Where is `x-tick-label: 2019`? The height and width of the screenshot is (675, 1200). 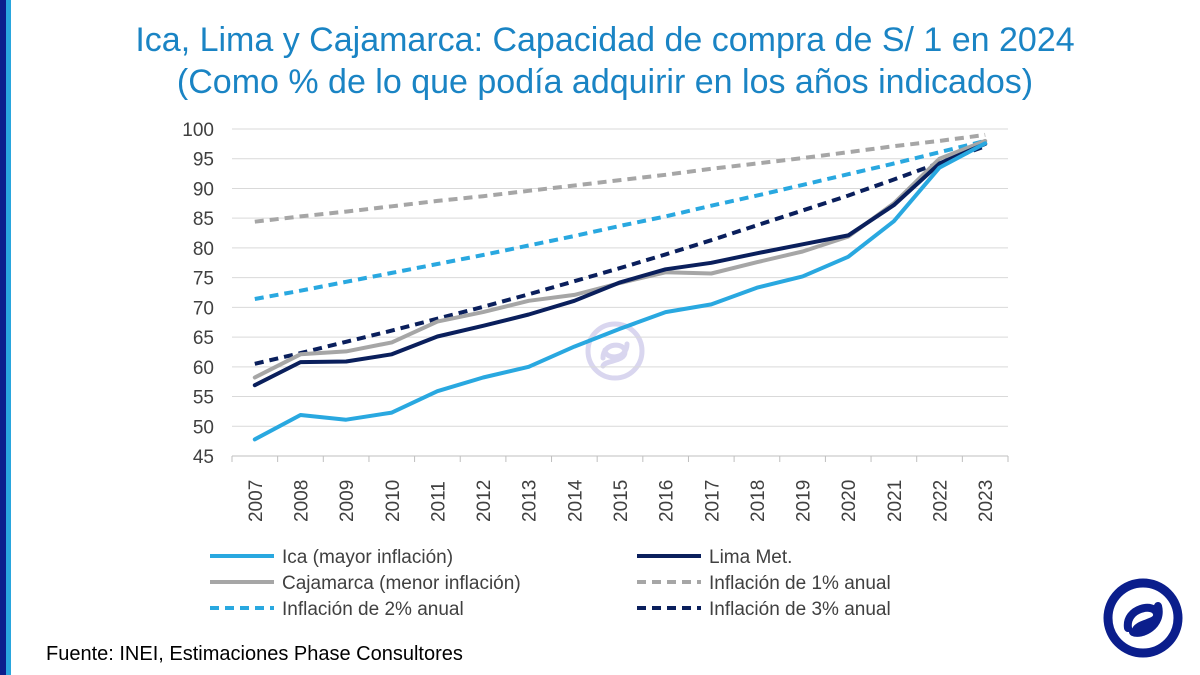
x-tick-label: 2019 is located at coordinates (804, 501).